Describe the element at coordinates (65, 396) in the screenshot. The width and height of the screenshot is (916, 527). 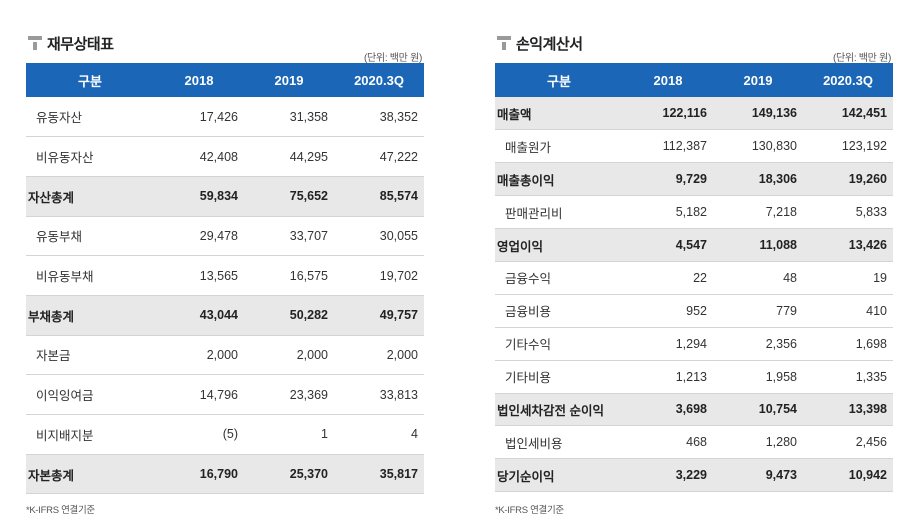
I see `row-label: 이익잉여금` at that location.